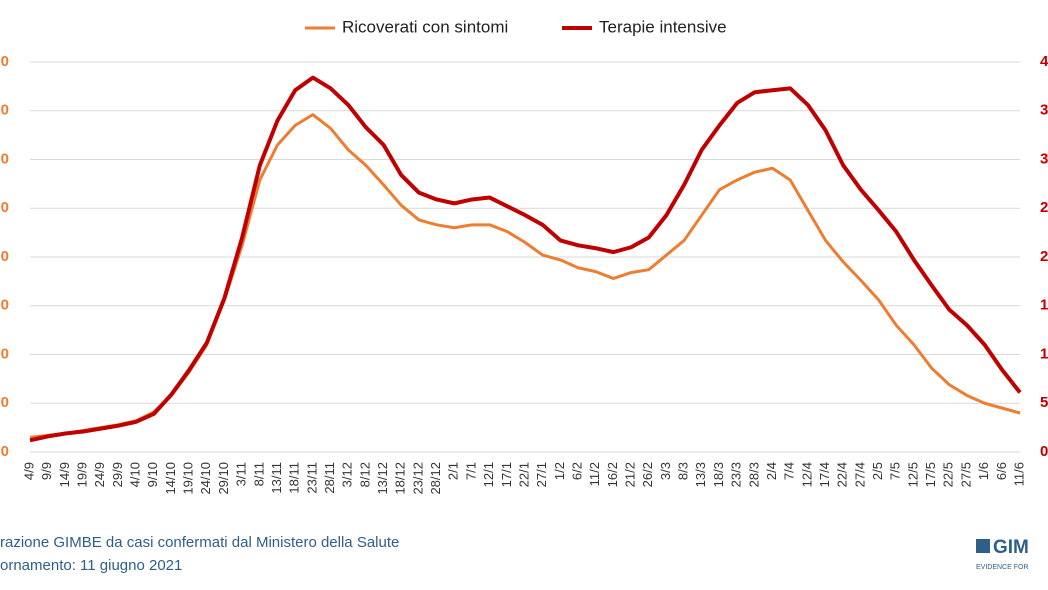 This screenshot has height=590, width=1048. Describe the element at coordinates (736, 474) in the screenshot. I see `x-tick-label: 23/3` at that location.